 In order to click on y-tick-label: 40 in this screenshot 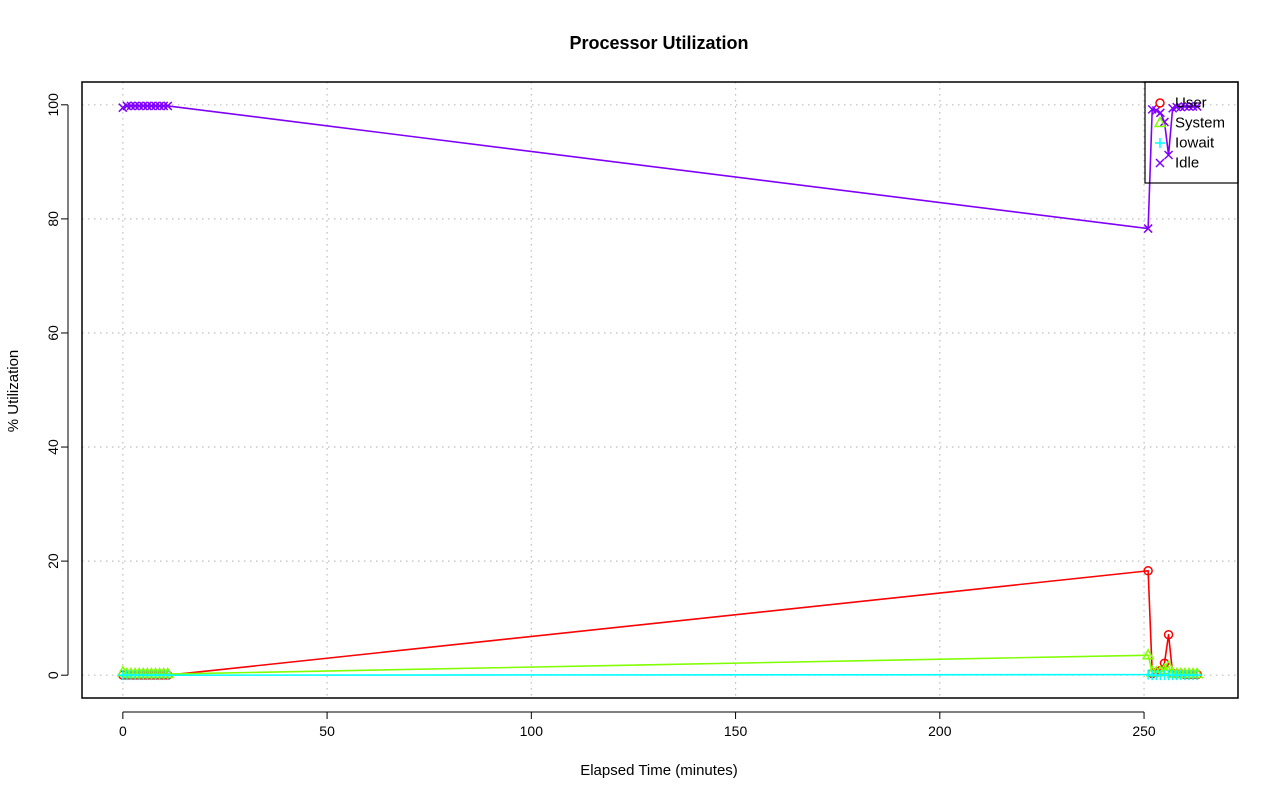, I will do `click(53, 447)`.